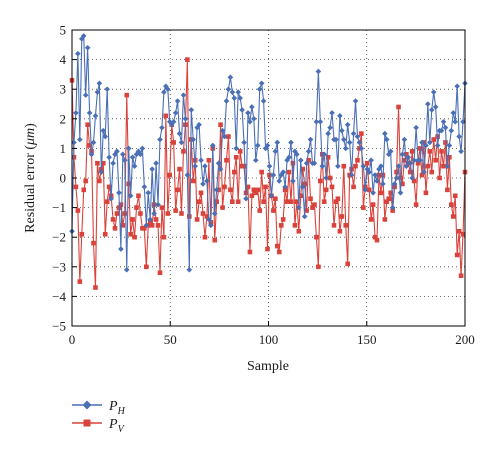 Image resolution: width=500 pixels, height=455 pixels. I want to click on y-tick-label: −4, so click(59, 296).